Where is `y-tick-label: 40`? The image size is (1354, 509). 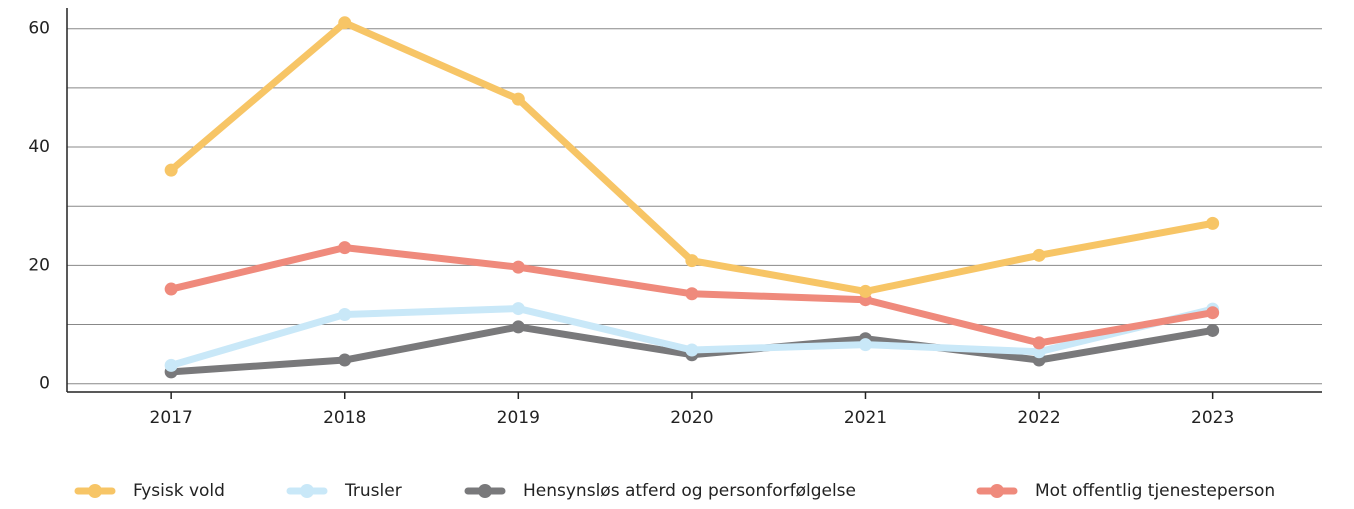 y-tick-label: 40 is located at coordinates (39, 147).